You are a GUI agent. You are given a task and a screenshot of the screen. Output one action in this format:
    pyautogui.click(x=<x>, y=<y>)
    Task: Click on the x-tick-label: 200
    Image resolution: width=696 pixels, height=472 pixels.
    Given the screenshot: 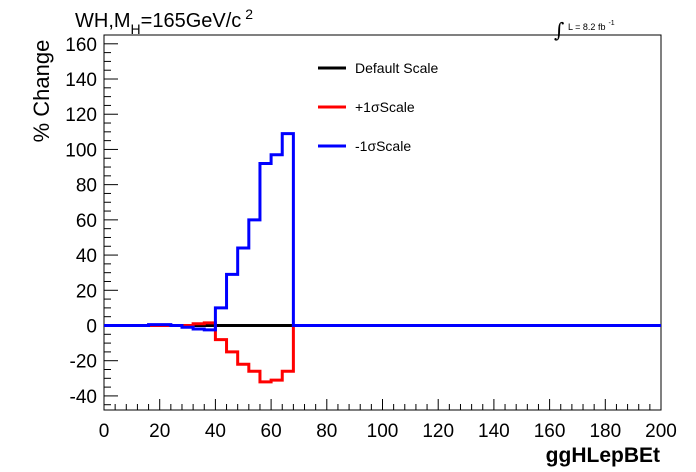 What is the action you would take?
    pyautogui.click(x=661, y=431)
    